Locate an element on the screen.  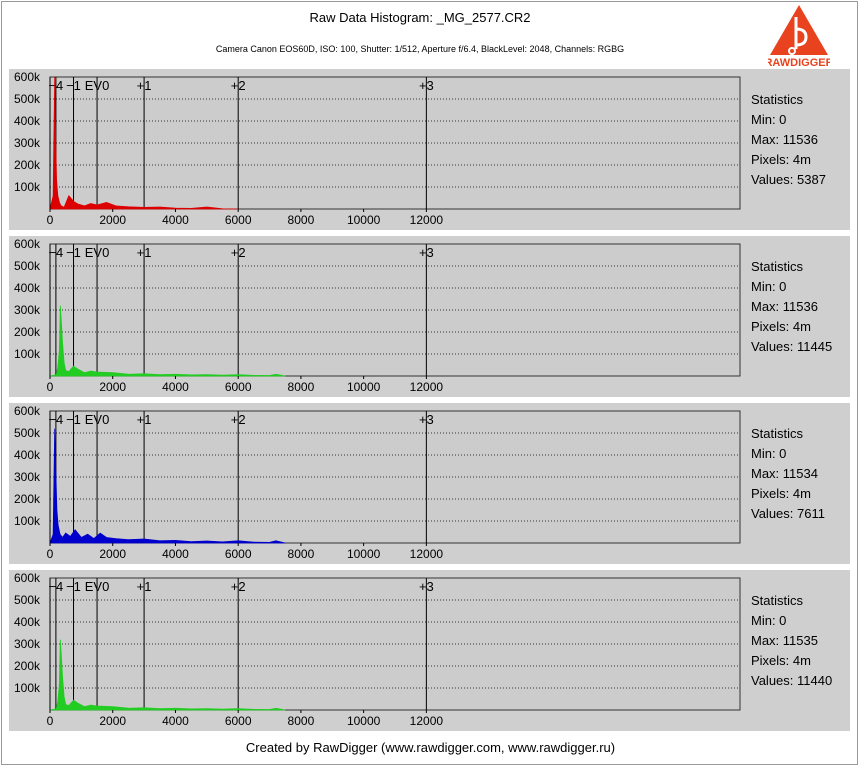
statistics-values: Values: 11445 is located at coordinates (792, 346).